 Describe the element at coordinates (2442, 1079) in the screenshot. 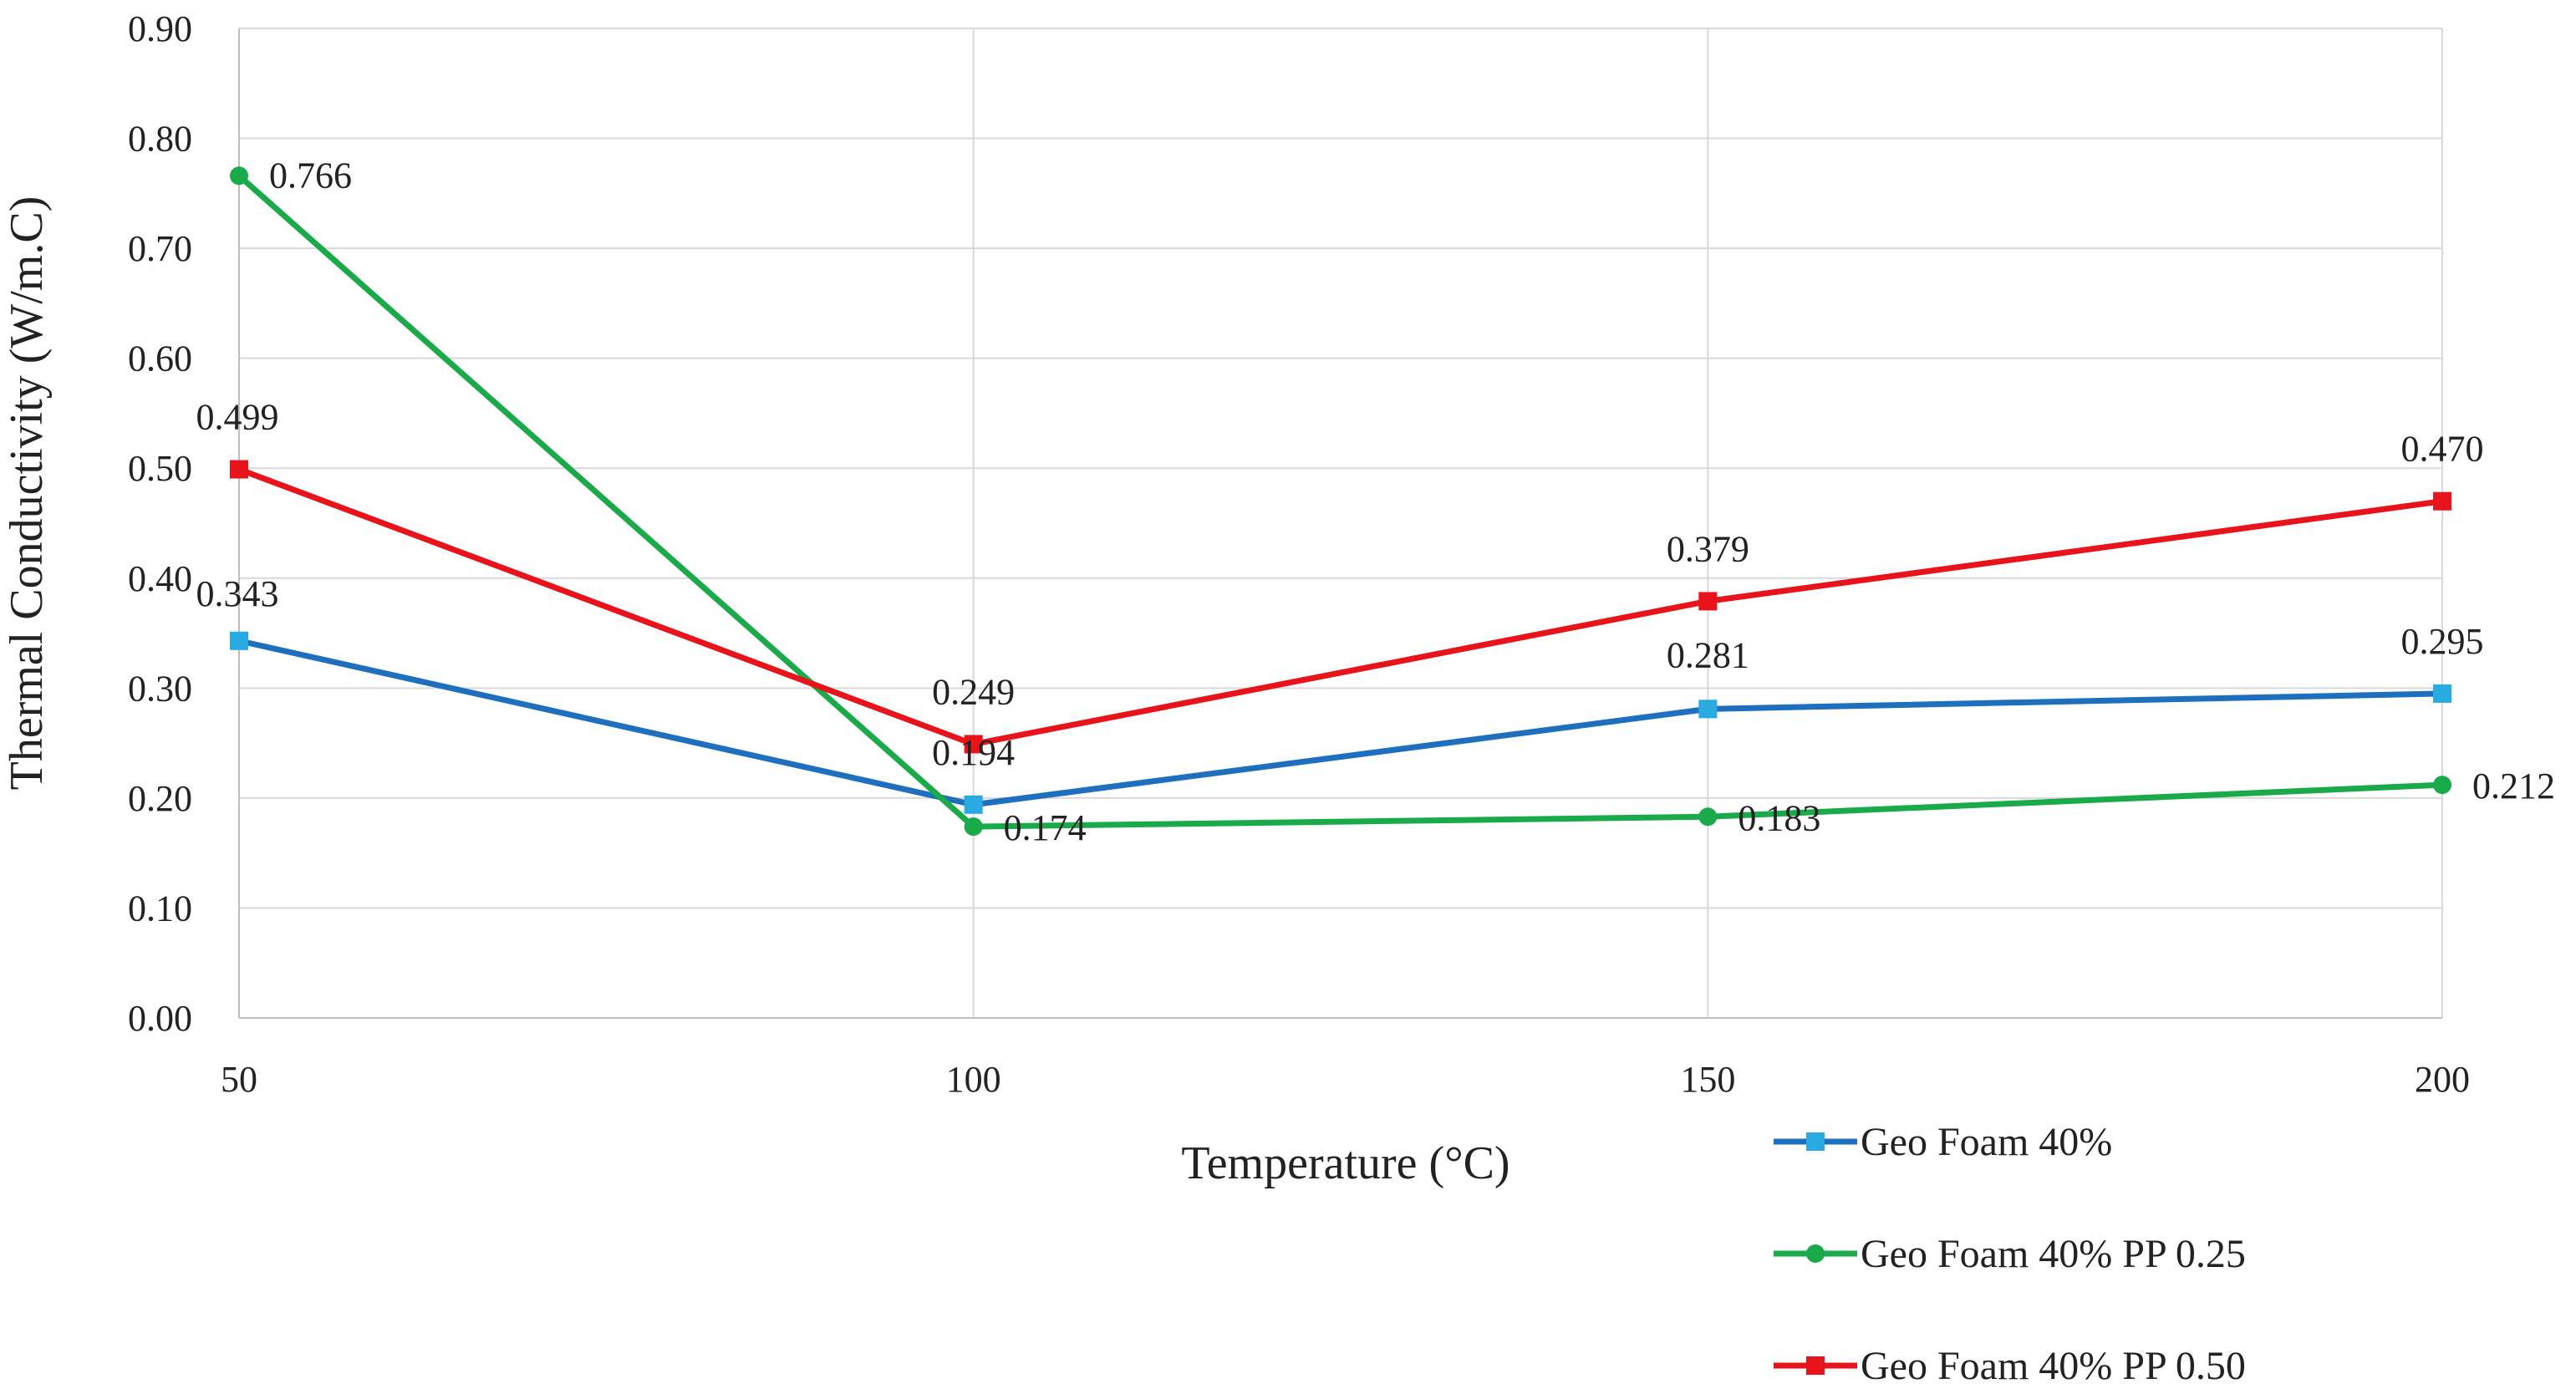

I see `x-tick-label: 200` at that location.